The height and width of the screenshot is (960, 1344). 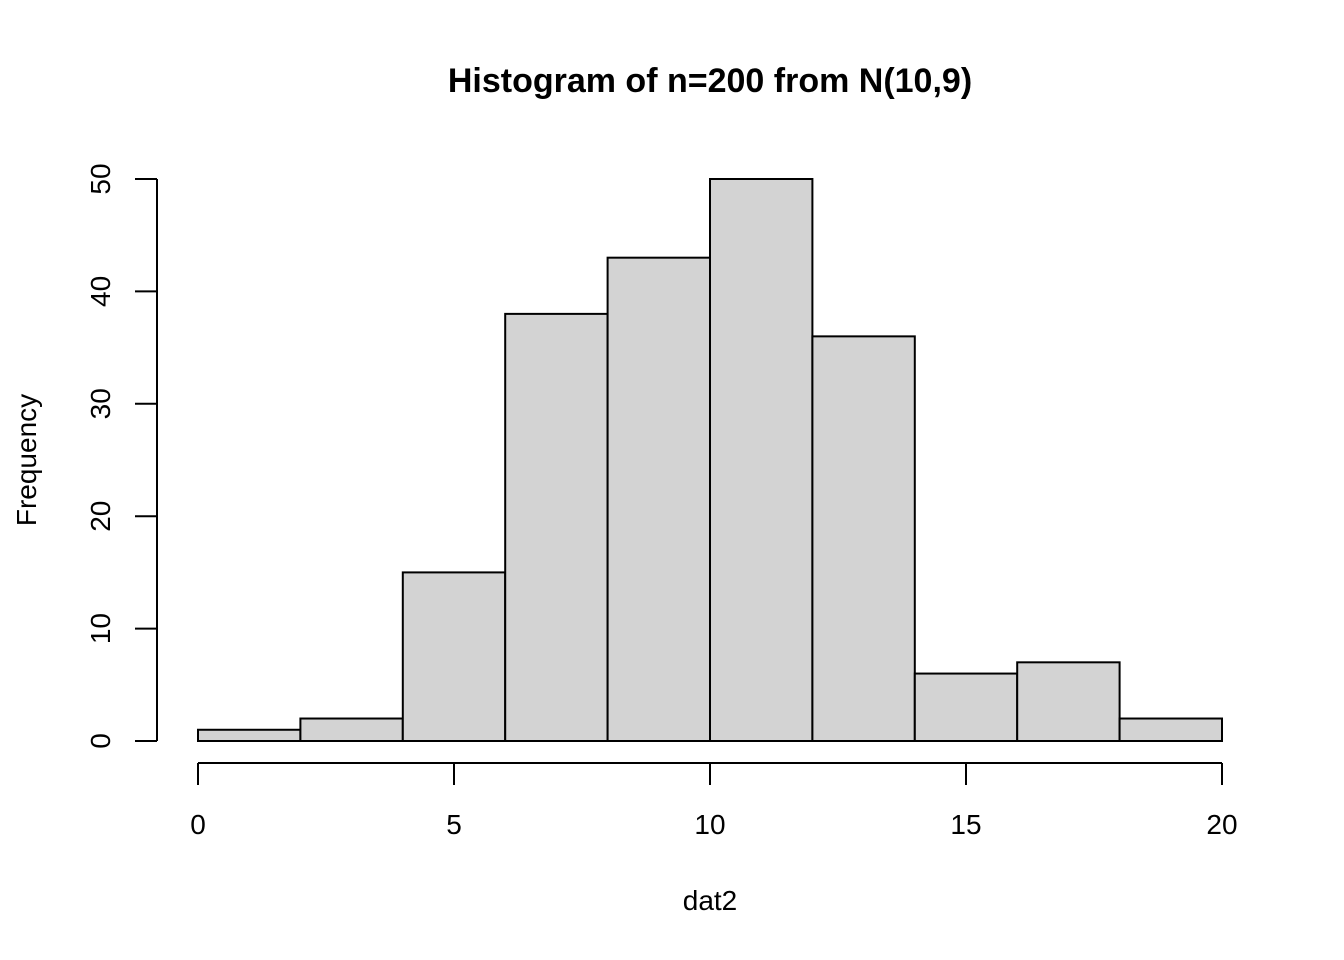 I want to click on x-tick-label: 5, so click(x=454, y=824).